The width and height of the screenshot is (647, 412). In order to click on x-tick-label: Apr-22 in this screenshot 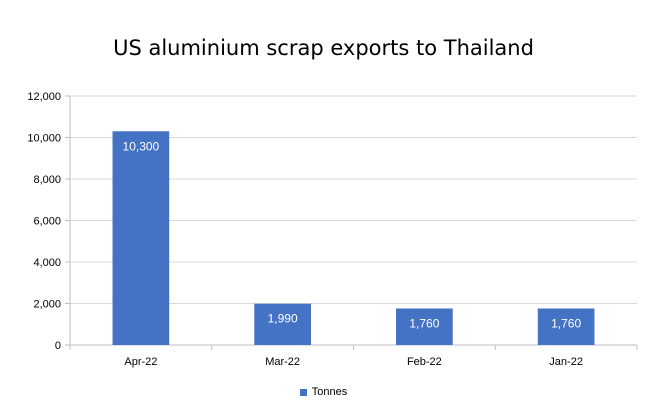, I will do `click(140, 362)`.